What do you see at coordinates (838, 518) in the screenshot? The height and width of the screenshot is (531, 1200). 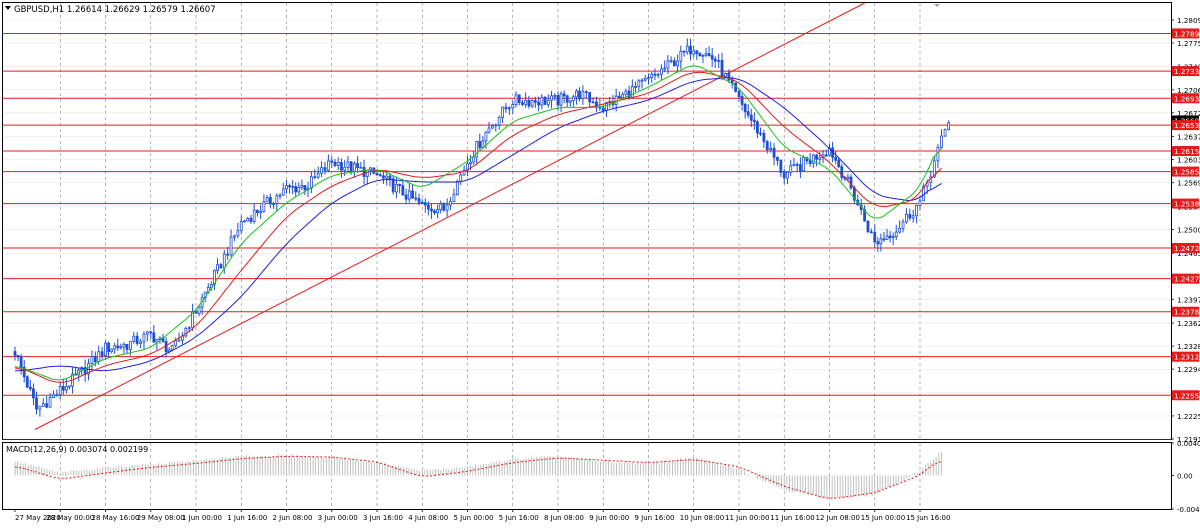 I see `time-tick-label: 12 Jun 08:00` at bounding box center [838, 518].